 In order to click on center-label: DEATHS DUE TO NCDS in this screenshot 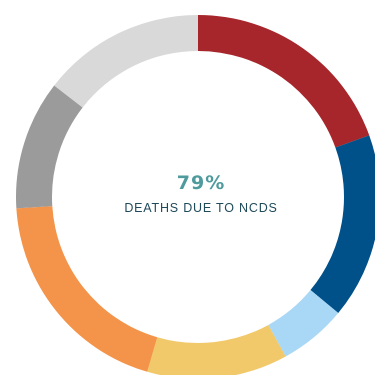, I will do `click(200, 208)`.